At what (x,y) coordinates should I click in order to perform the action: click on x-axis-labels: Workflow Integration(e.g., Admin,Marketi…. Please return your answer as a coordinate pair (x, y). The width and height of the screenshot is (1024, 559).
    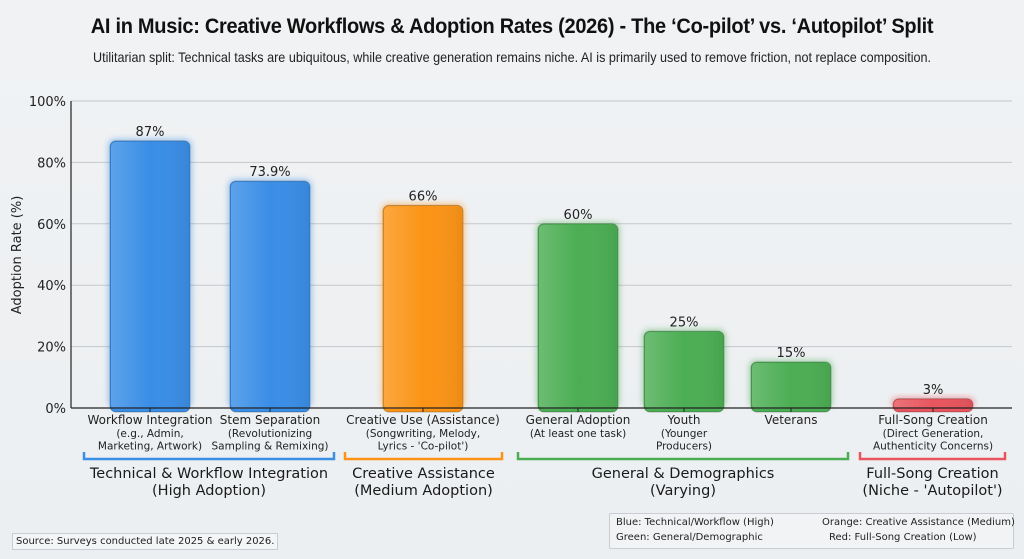
    Looking at the image, I should click on (540, 430).